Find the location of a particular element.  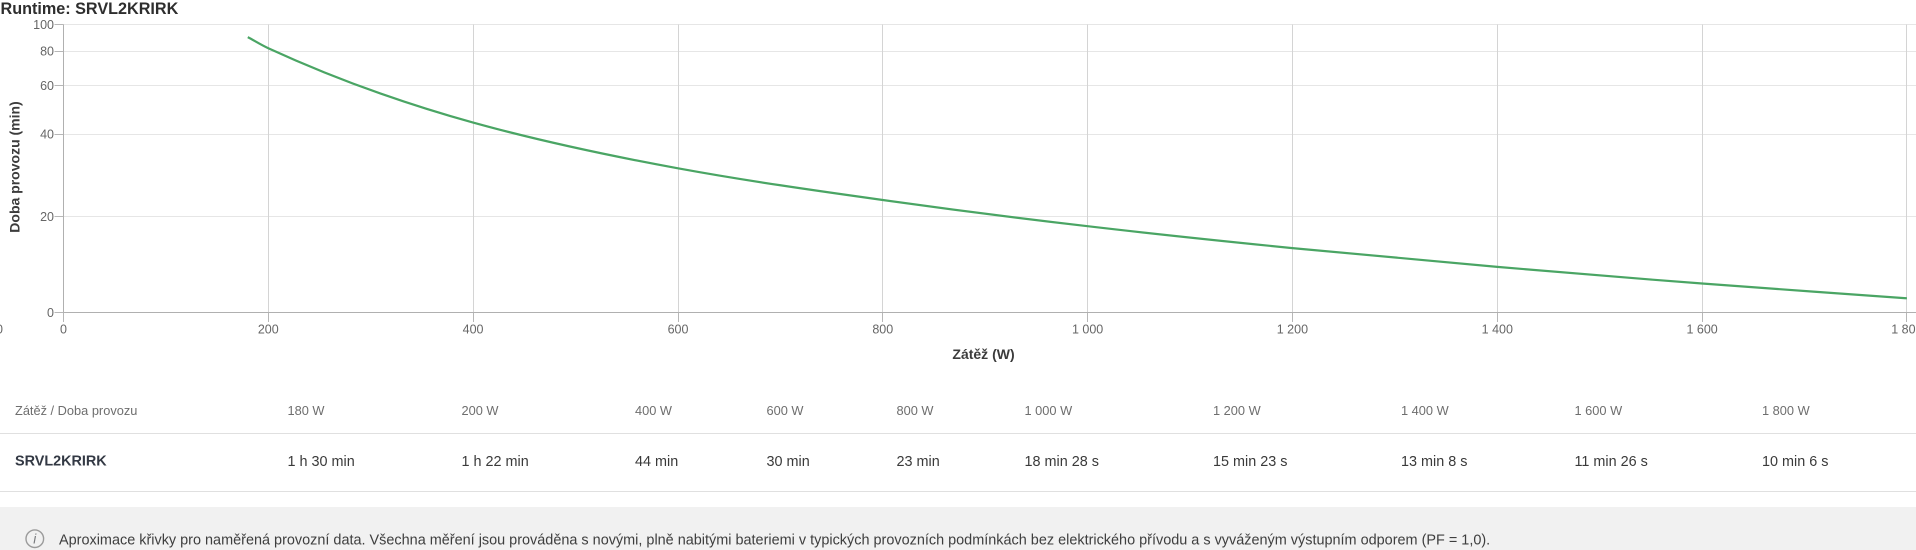

svg-text: 800 W is located at coordinates (916, 410).